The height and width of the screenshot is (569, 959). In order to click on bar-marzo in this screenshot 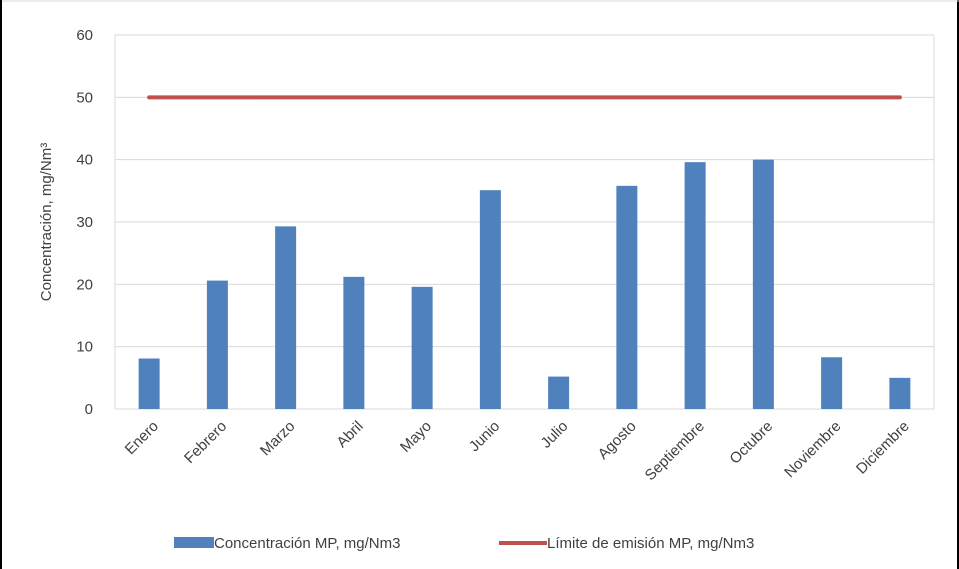, I will do `click(286, 317)`.